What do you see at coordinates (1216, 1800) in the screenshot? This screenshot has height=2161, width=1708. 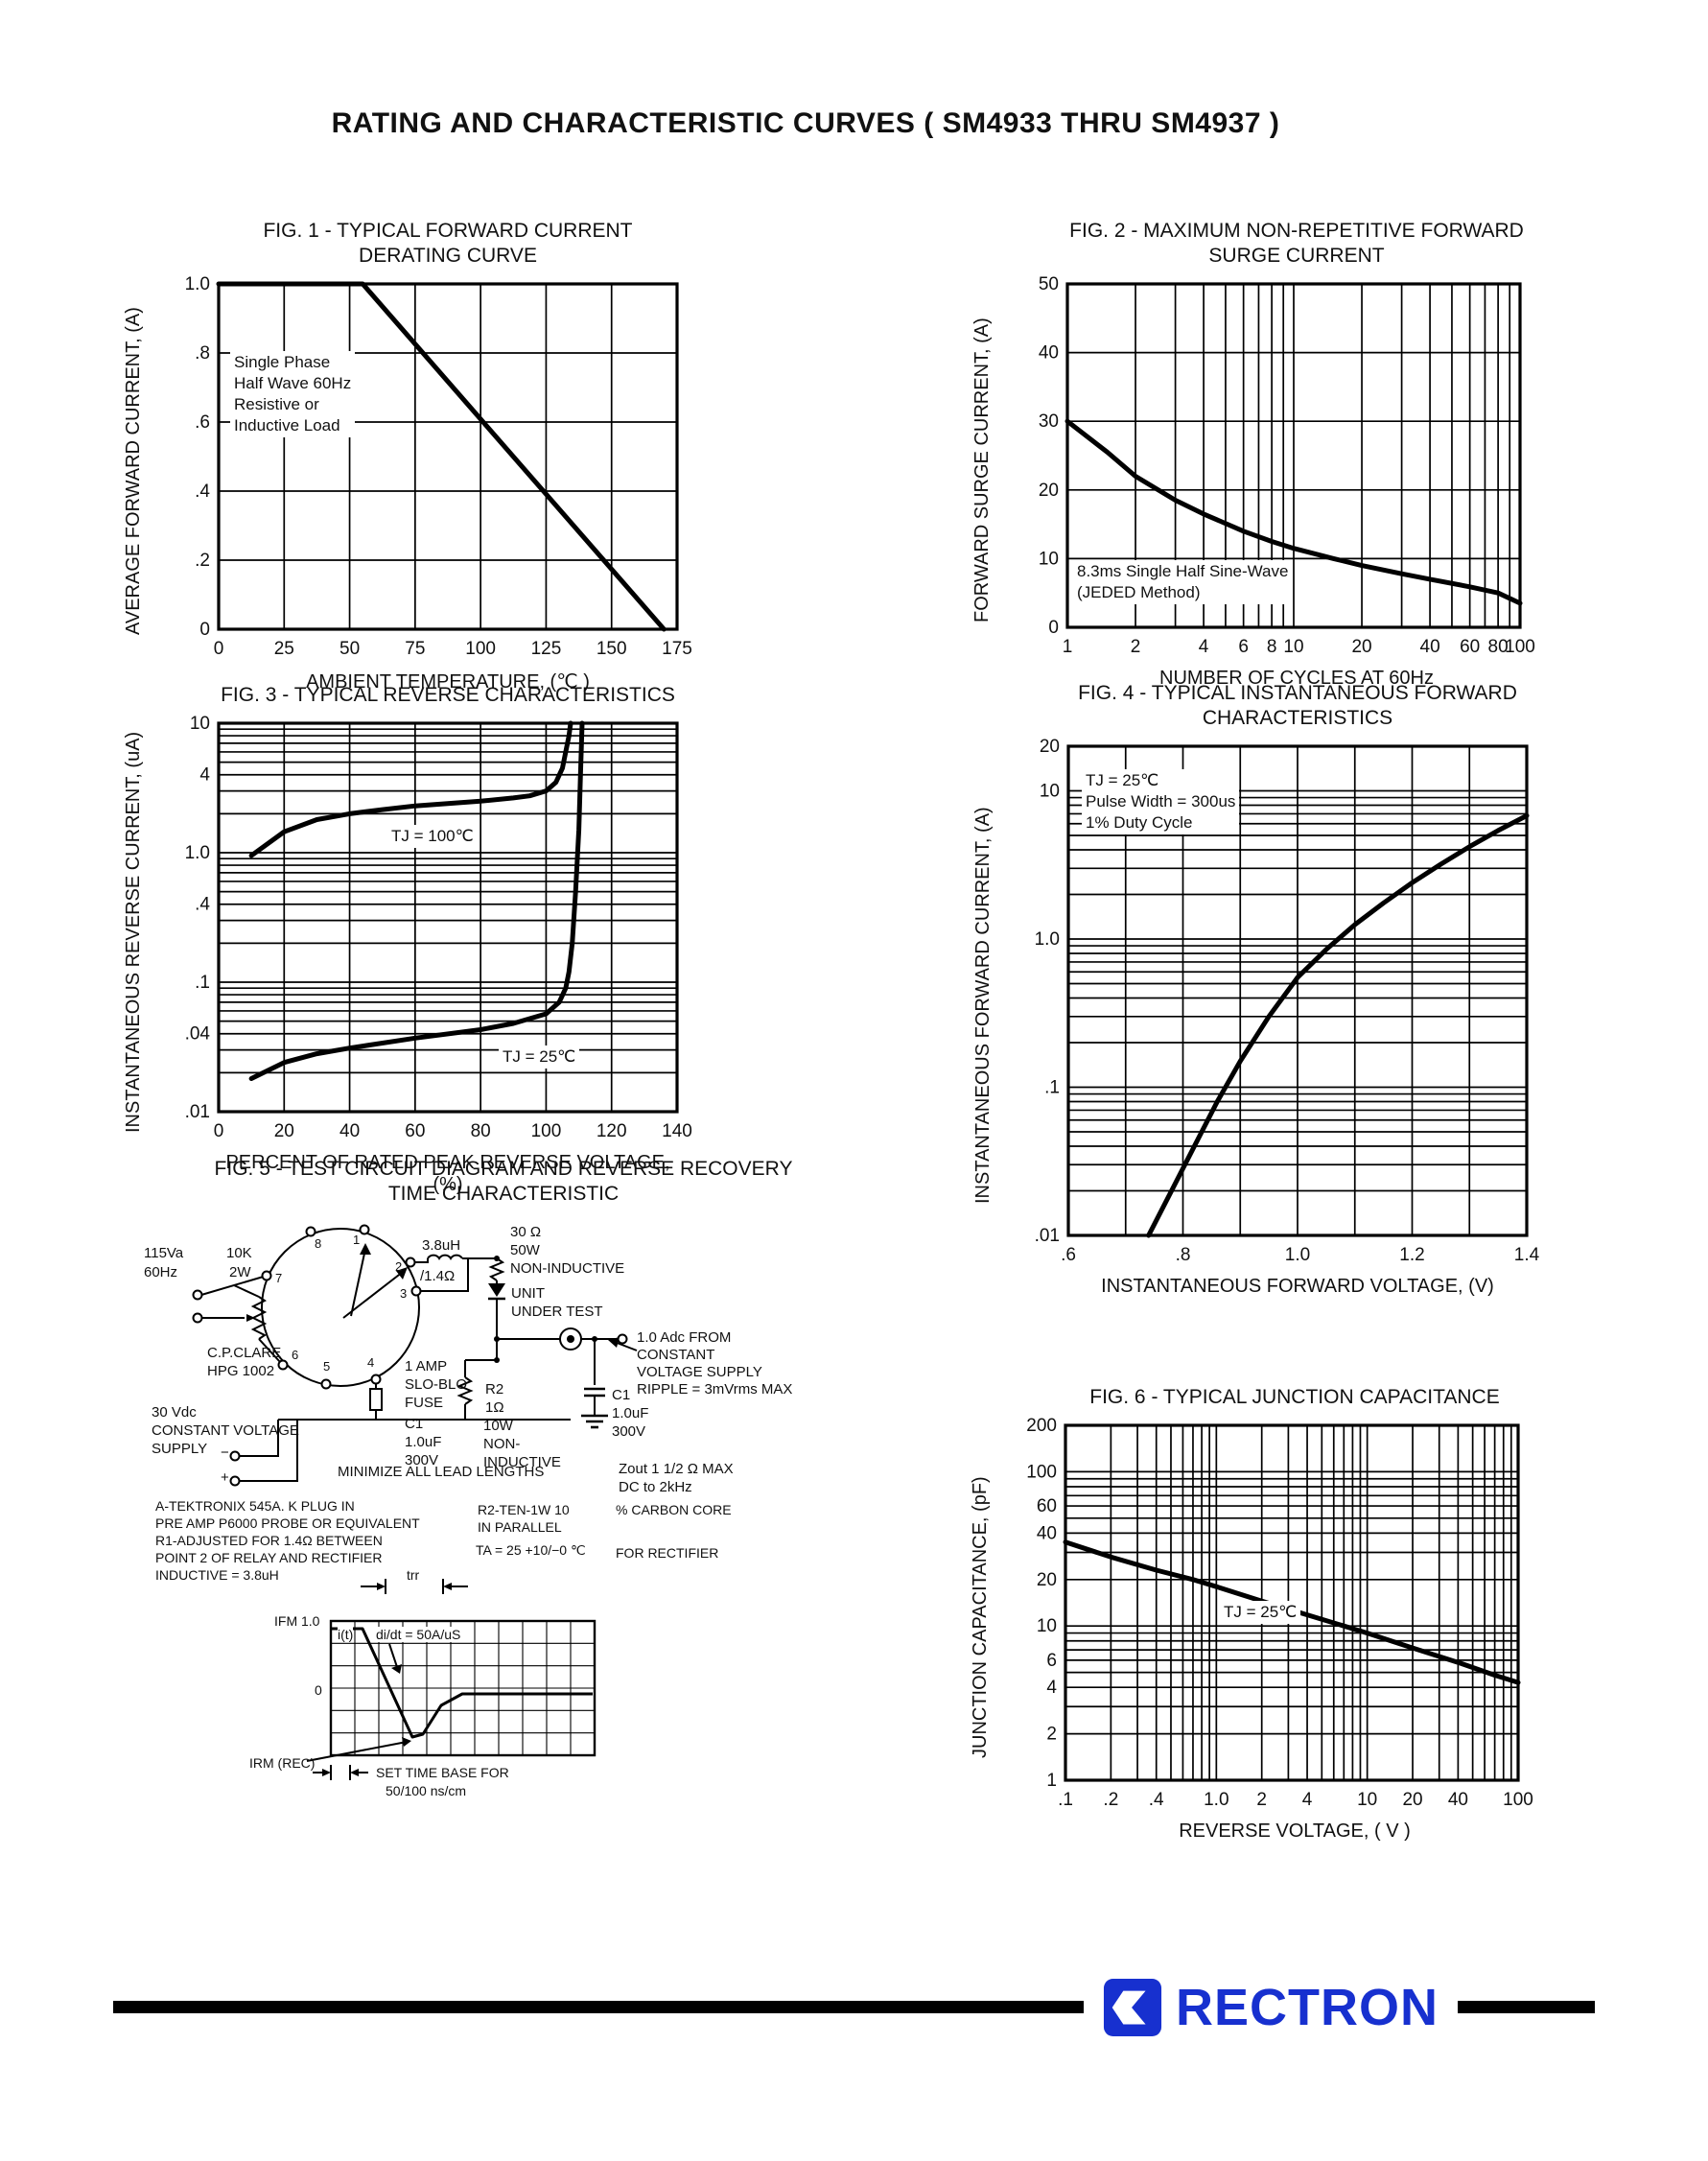 I see `fig6-x-tick-label: 1.0` at bounding box center [1216, 1800].